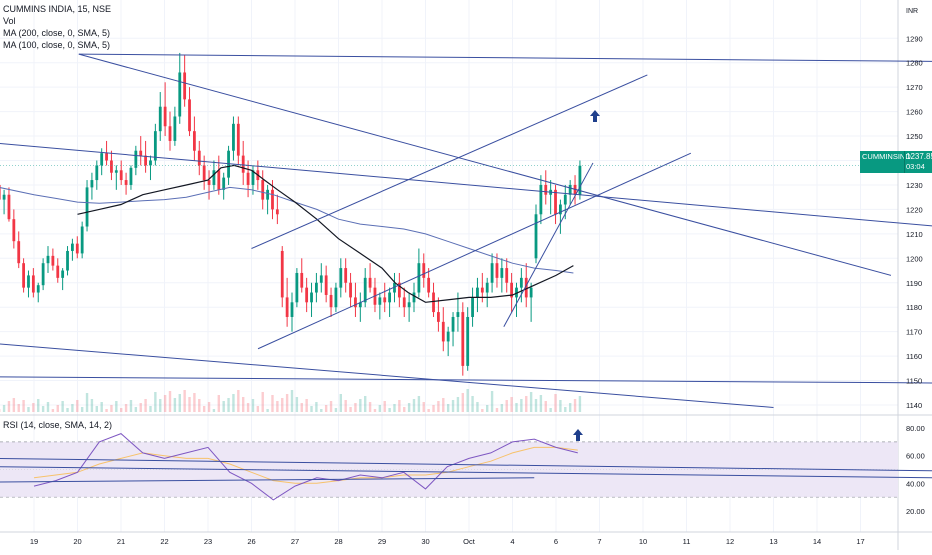 The height and width of the screenshot is (555, 932). What do you see at coordinates (338, 541) in the screenshot?
I see `time-tick-label: 28` at bounding box center [338, 541].